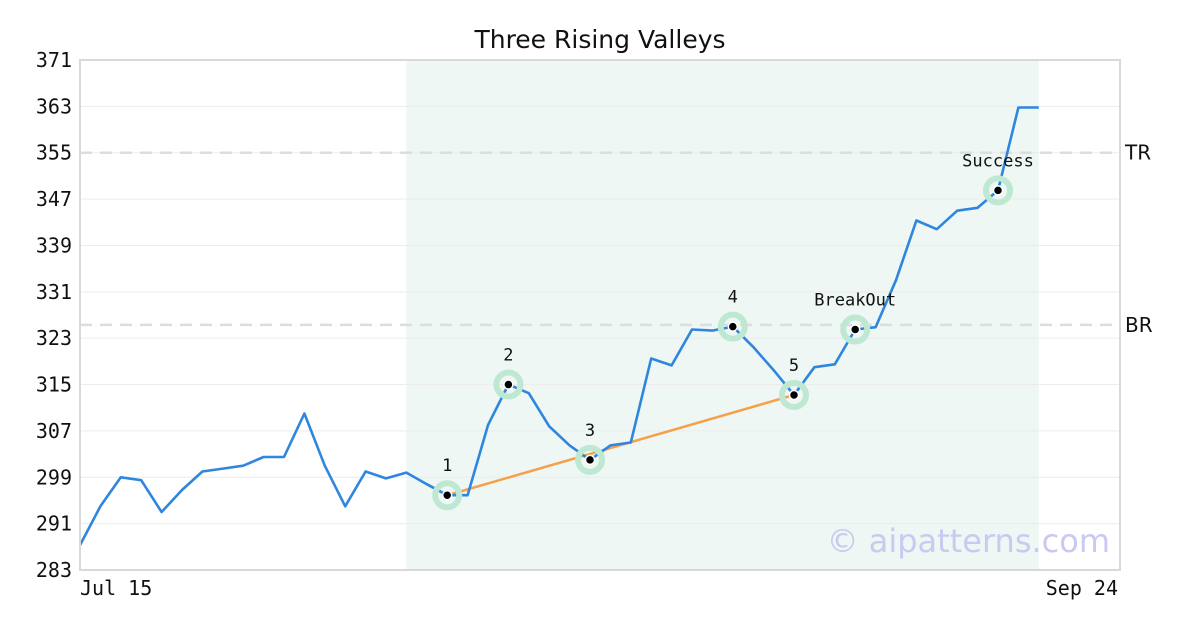  Describe the element at coordinates (508, 356) in the screenshot. I see `annotation-label: 2` at that location.